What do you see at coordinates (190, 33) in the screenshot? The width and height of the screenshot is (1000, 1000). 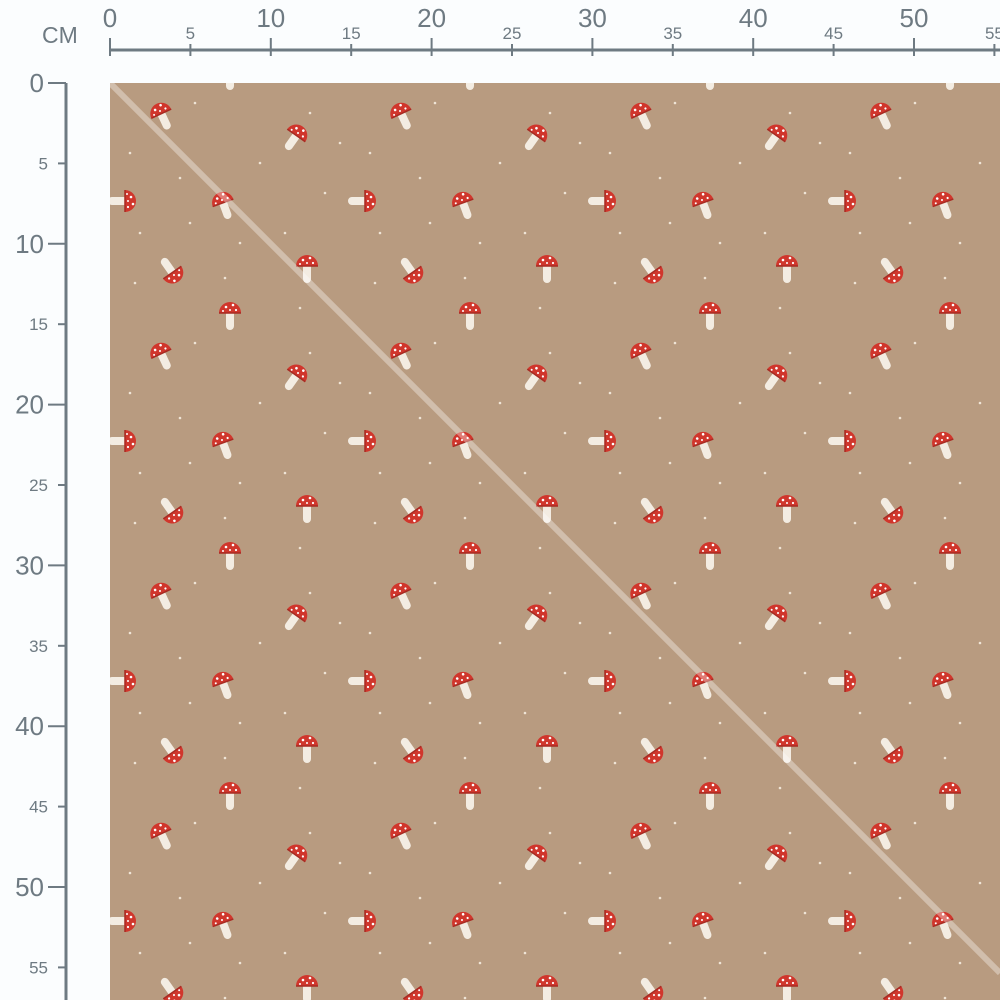 I see `top-ruler-label: 5` at bounding box center [190, 33].